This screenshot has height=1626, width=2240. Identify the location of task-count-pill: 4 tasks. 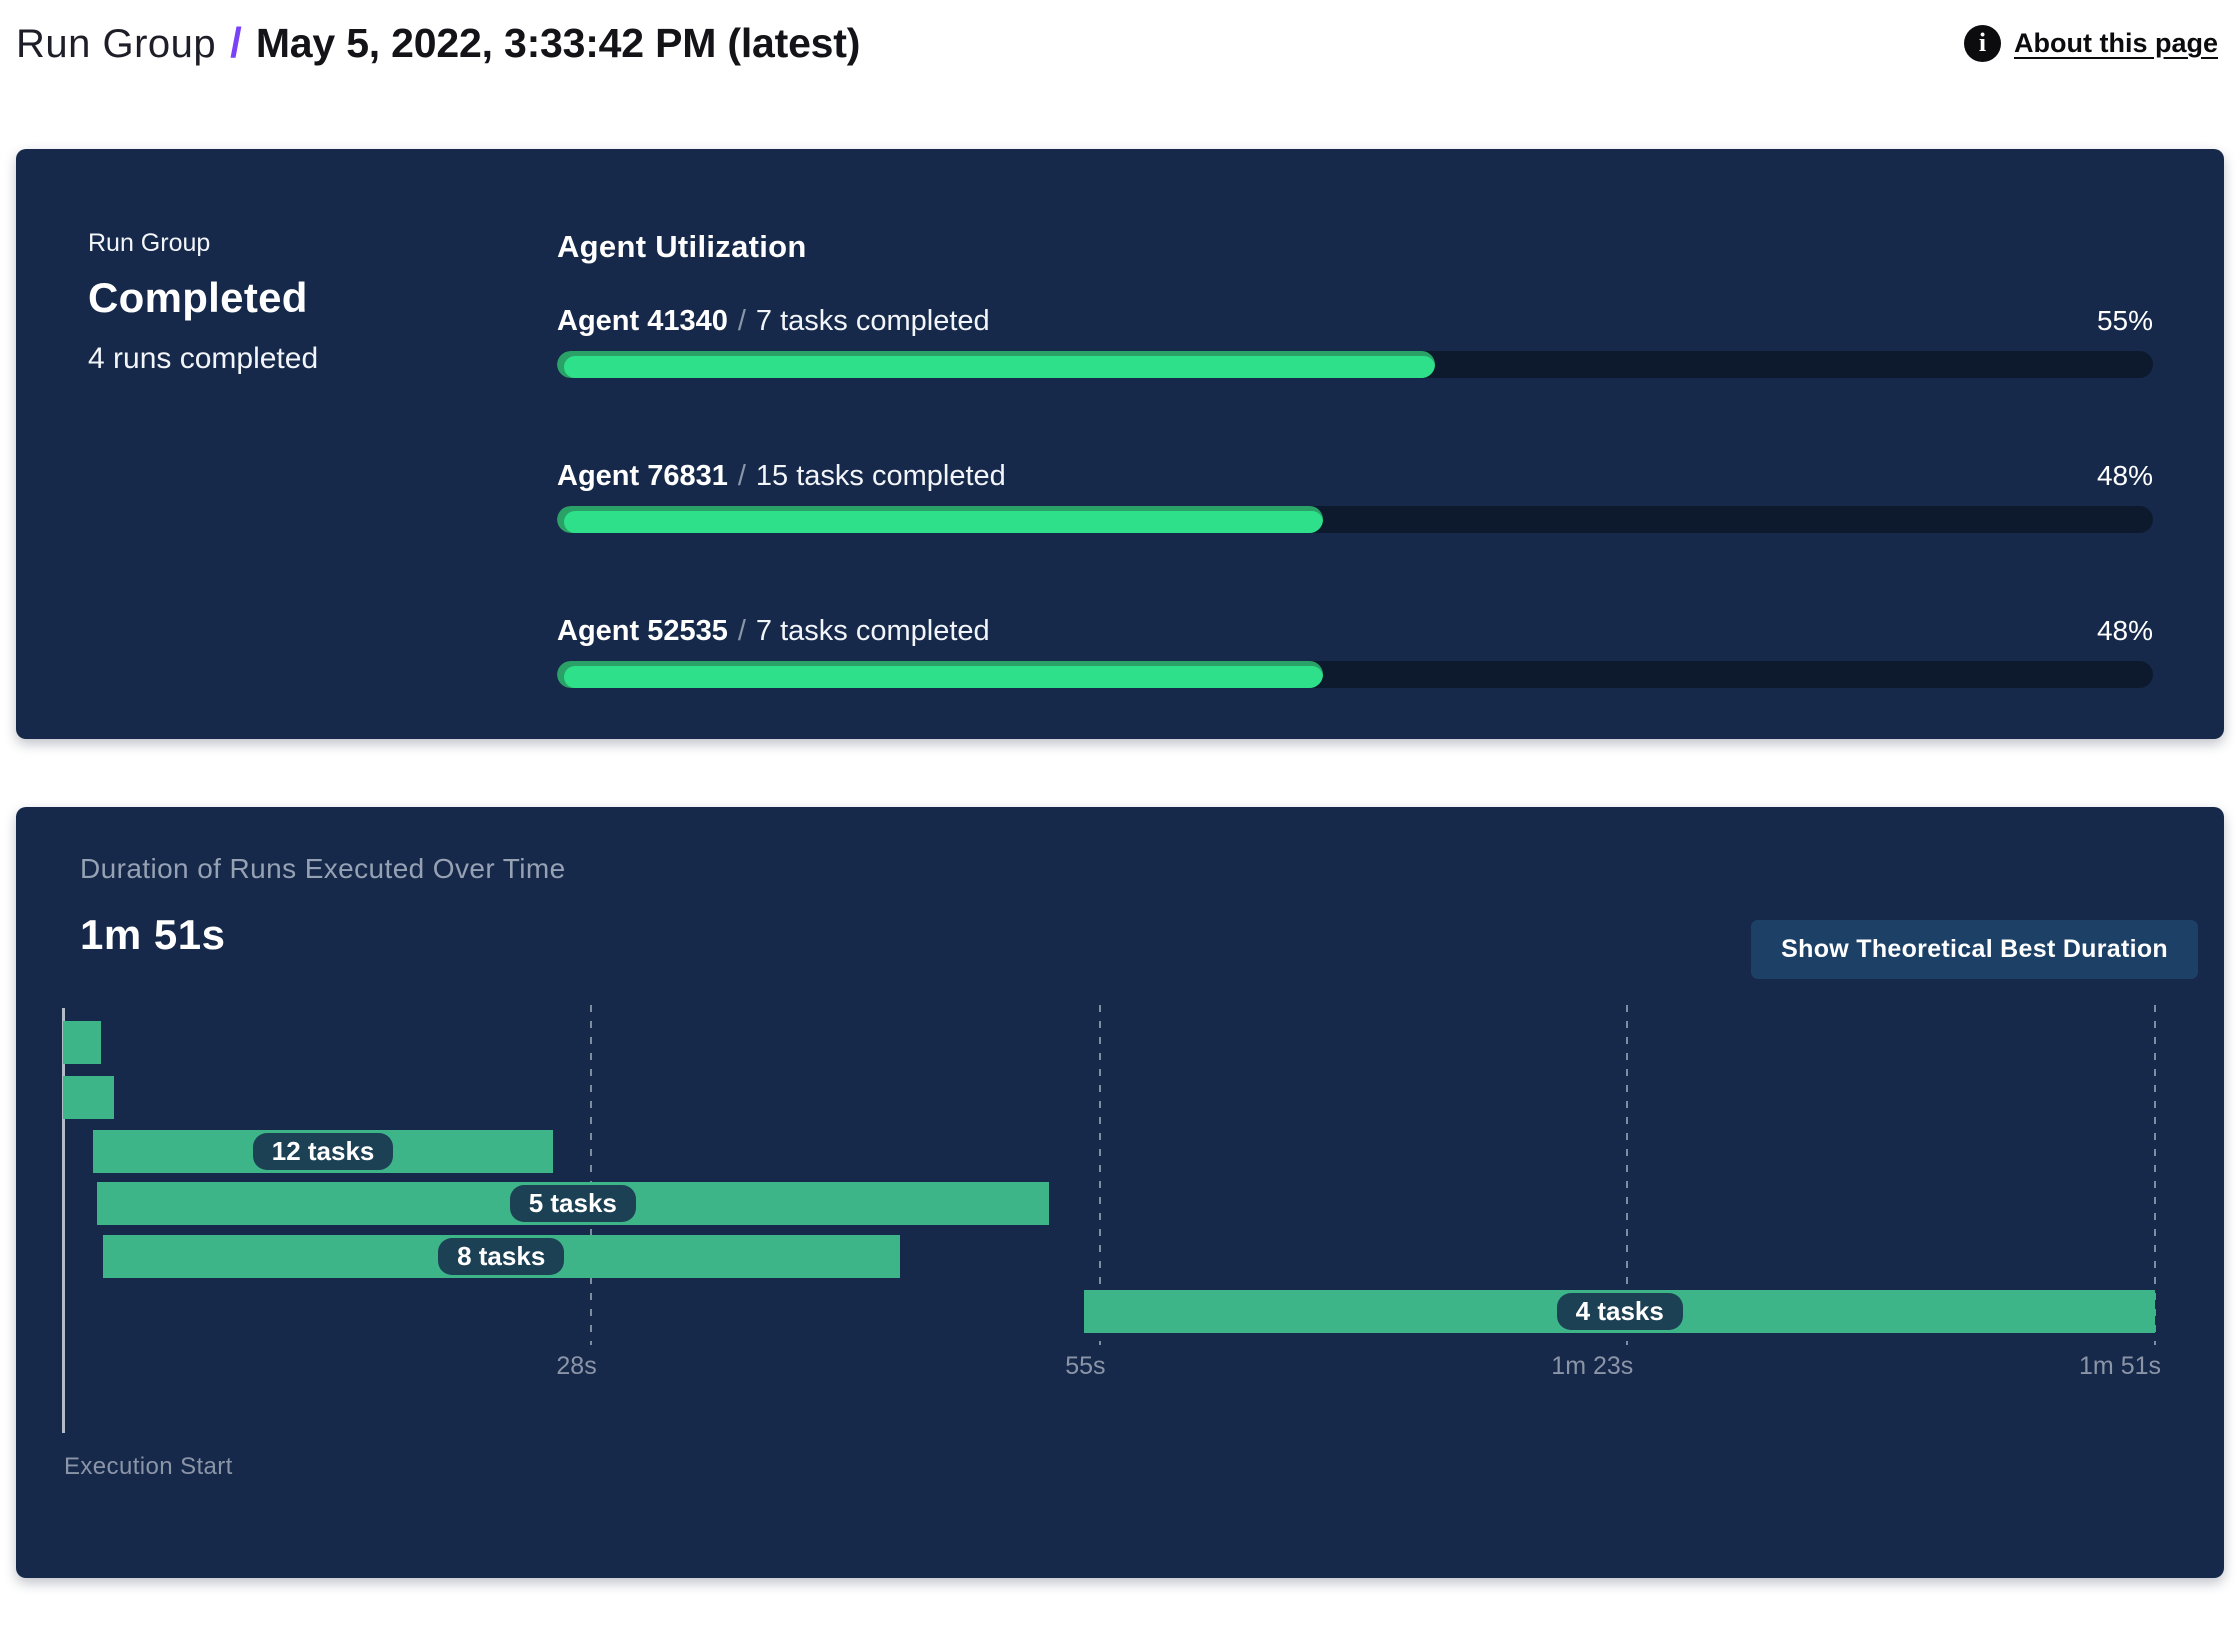
(1619, 1311).